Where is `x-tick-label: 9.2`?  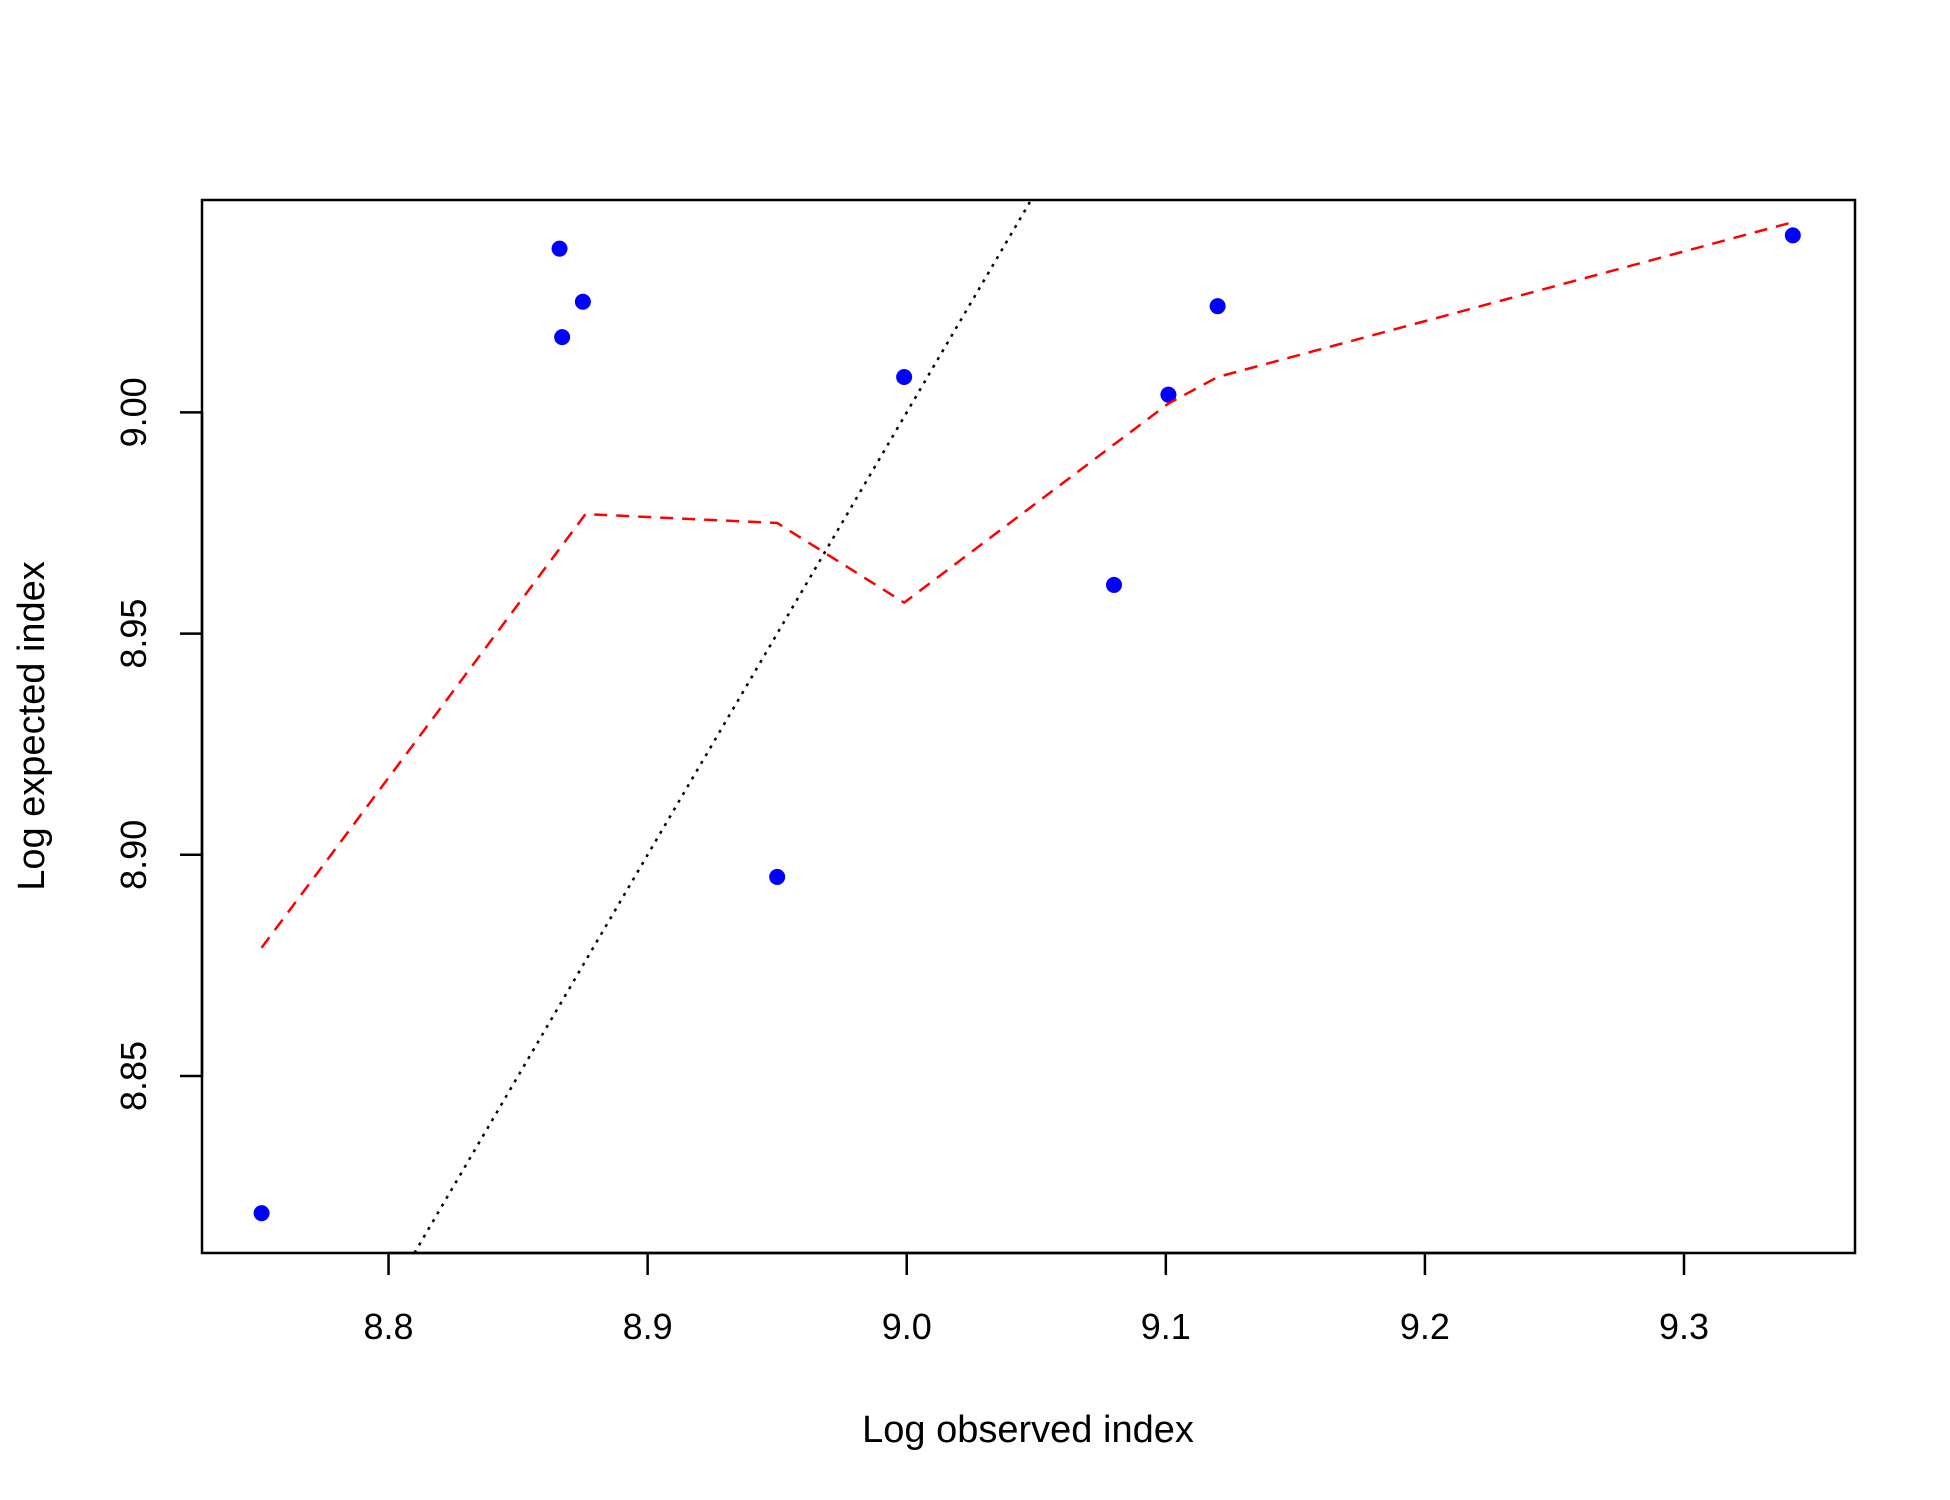
x-tick-label: 9.2 is located at coordinates (1425, 1326).